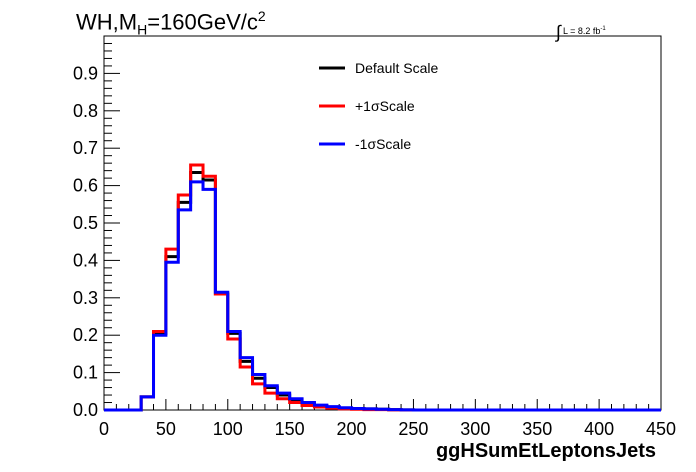 The image size is (696, 472). I want to click on x-tick-label: 100, so click(228, 429).